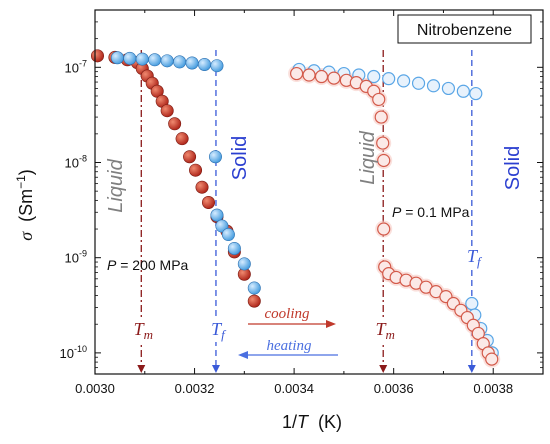 Image resolution: width=550 pixels, height=444 pixels. What do you see at coordinates (148, 265) in the screenshot?
I see `pressure-200mpa-label: P = 200 MPa` at bounding box center [148, 265].